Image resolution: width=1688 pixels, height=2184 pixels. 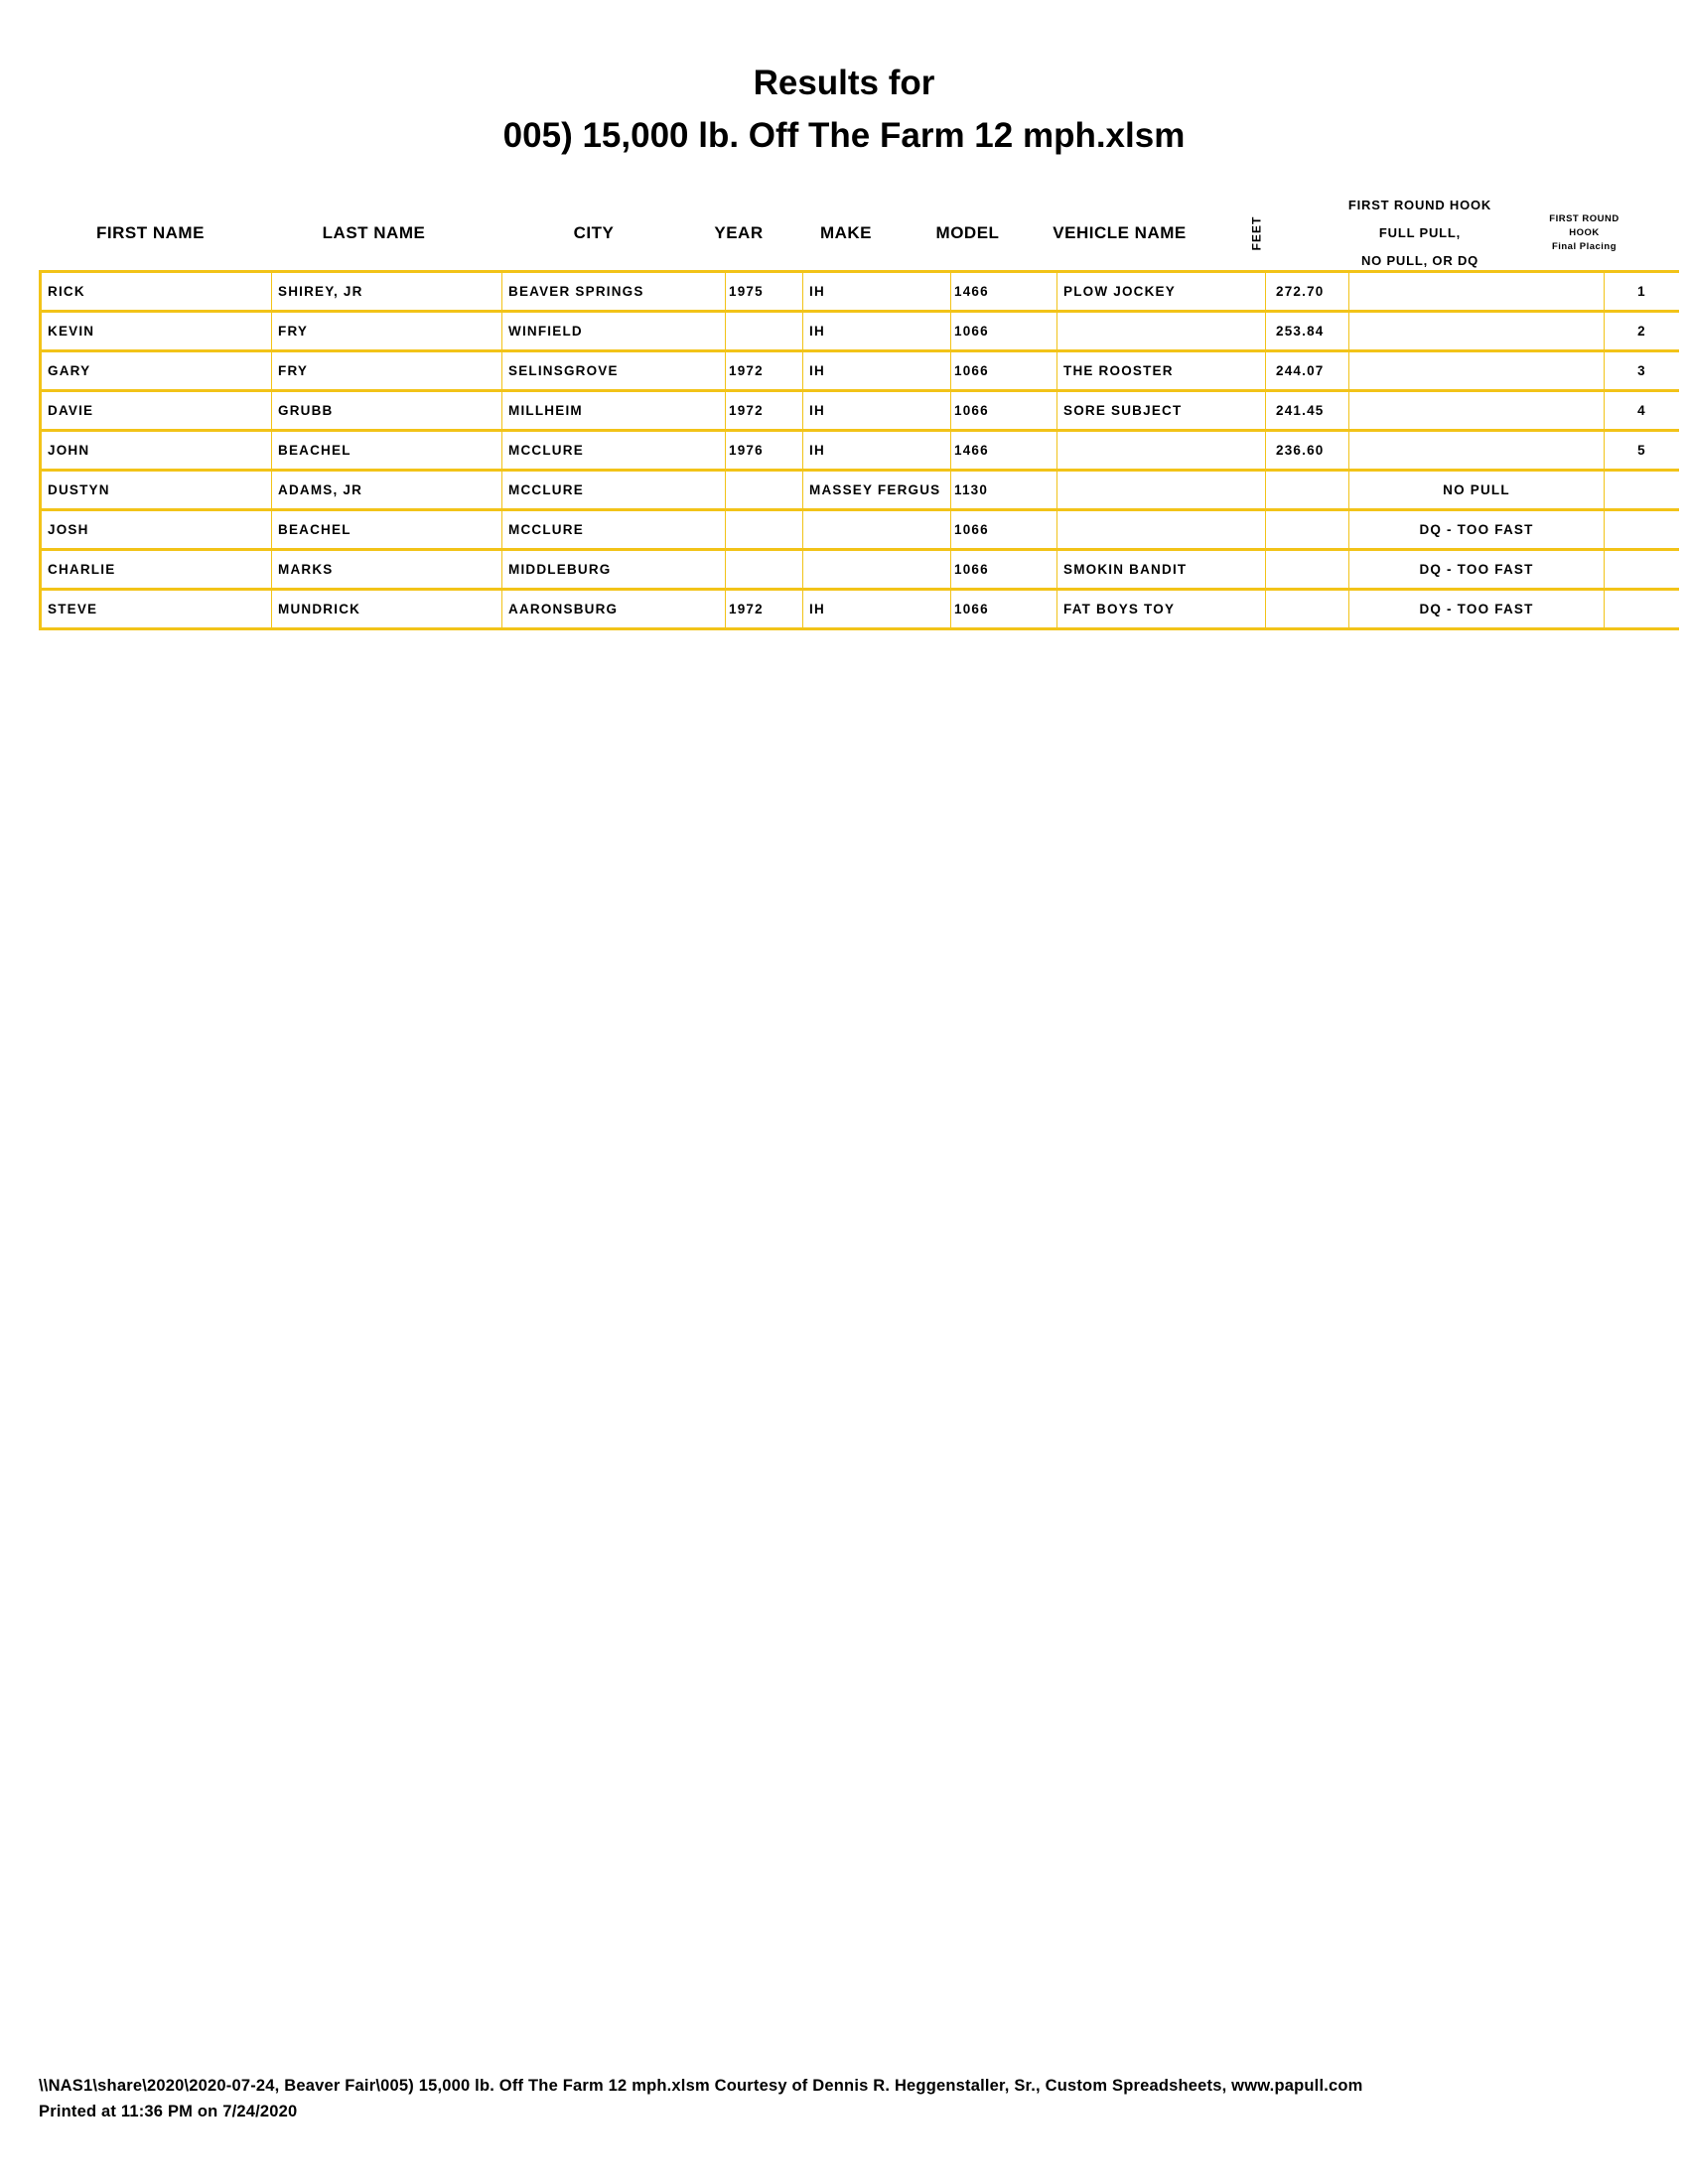 What do you see at coordinates (1307, 410) in the screenshot?
I see `cell-feet: 241.45` at bounding box center [1307, 410].